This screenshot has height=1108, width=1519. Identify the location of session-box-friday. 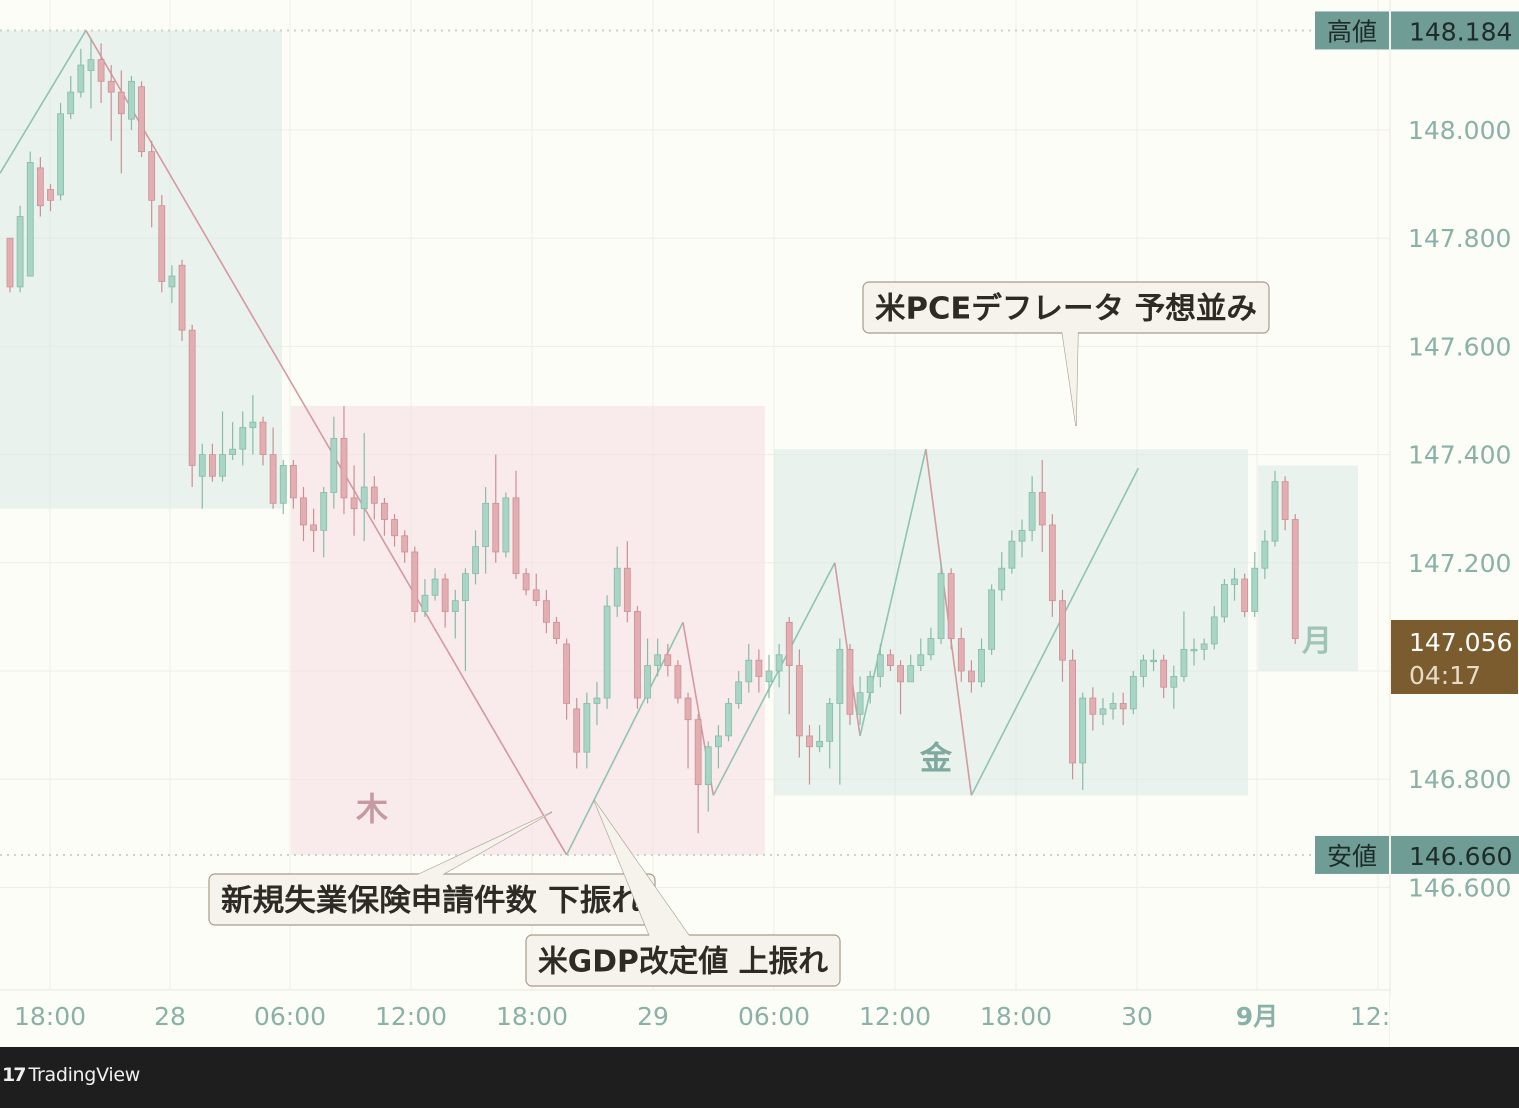
(1011, 622).